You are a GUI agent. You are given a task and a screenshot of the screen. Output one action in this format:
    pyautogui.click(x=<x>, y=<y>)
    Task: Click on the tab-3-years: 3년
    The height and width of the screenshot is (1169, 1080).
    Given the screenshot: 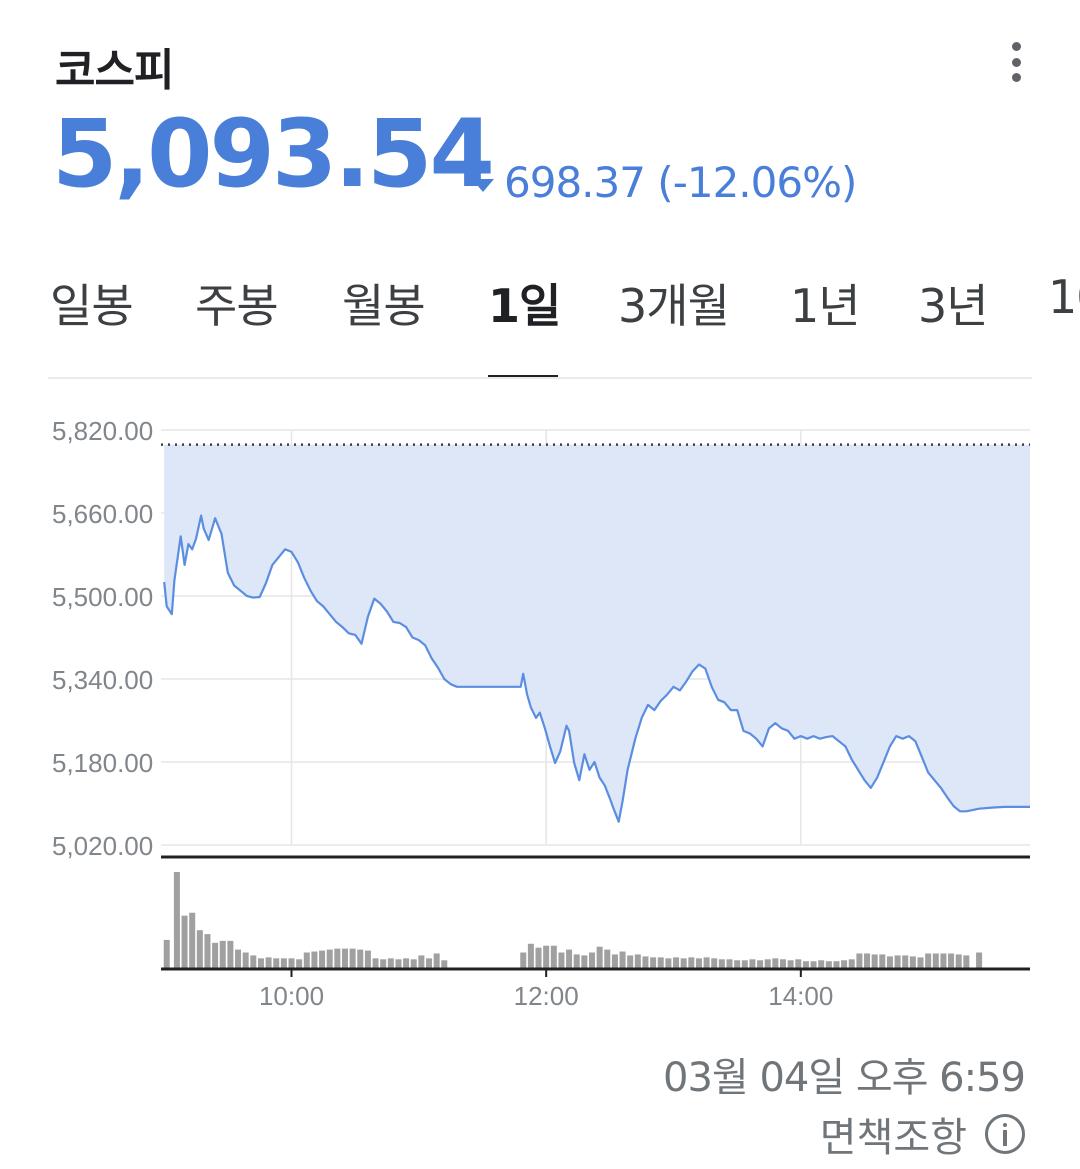 What is the action you would take?
    pyautogui.click(x=953, y=306)
    